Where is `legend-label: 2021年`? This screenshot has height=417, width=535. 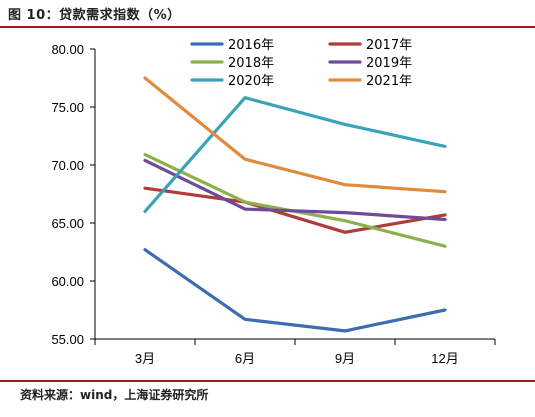
legend-label: 2021年 is located at coordinates (389, 81).